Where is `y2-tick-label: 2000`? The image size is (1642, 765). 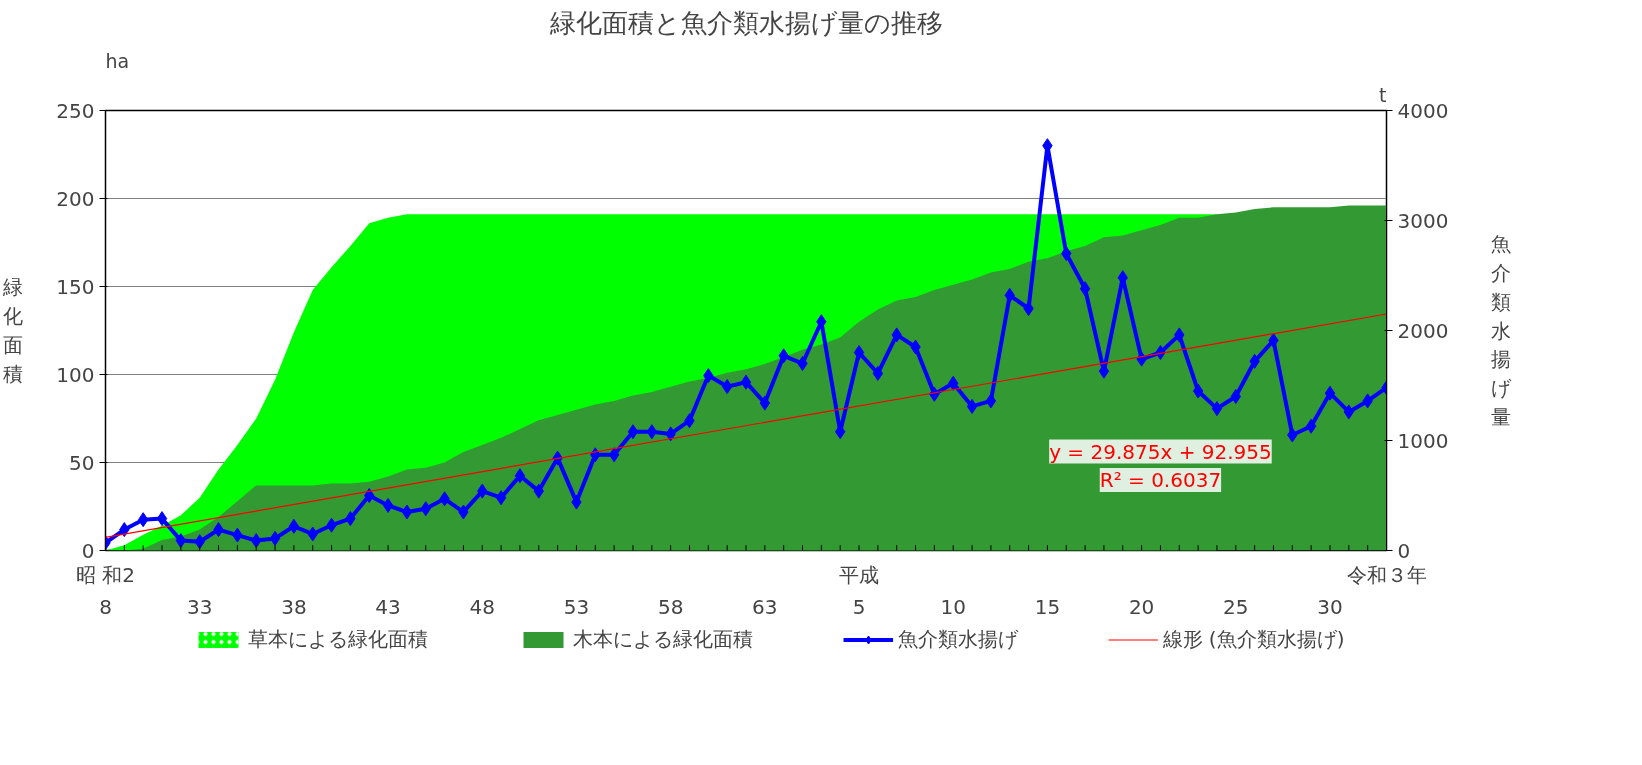
y2-tick-label: 2000 is located at coordinates (1423, 330).